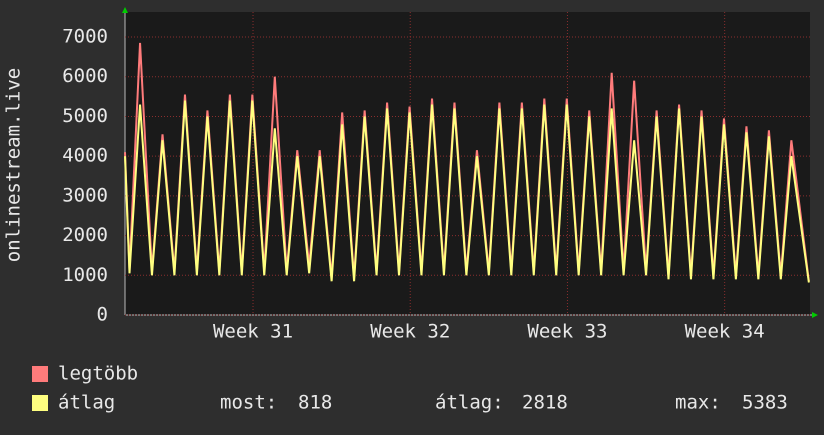  What do you see at coordinates (567, 332) in the screenshot?
I see `x-tick-label: Week 33` at bounding box center [567, 332].